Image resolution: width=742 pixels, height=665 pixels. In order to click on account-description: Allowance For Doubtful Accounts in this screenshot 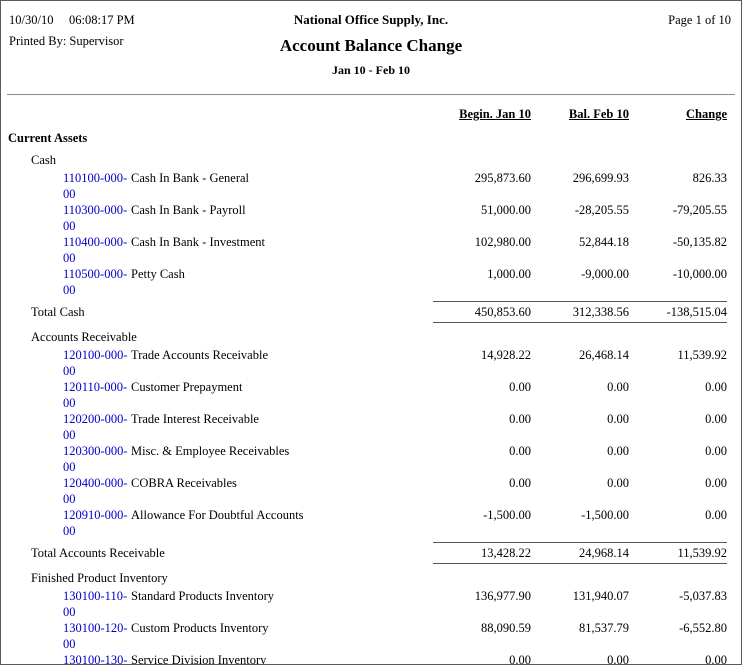, I will do `click(217, 515)`.